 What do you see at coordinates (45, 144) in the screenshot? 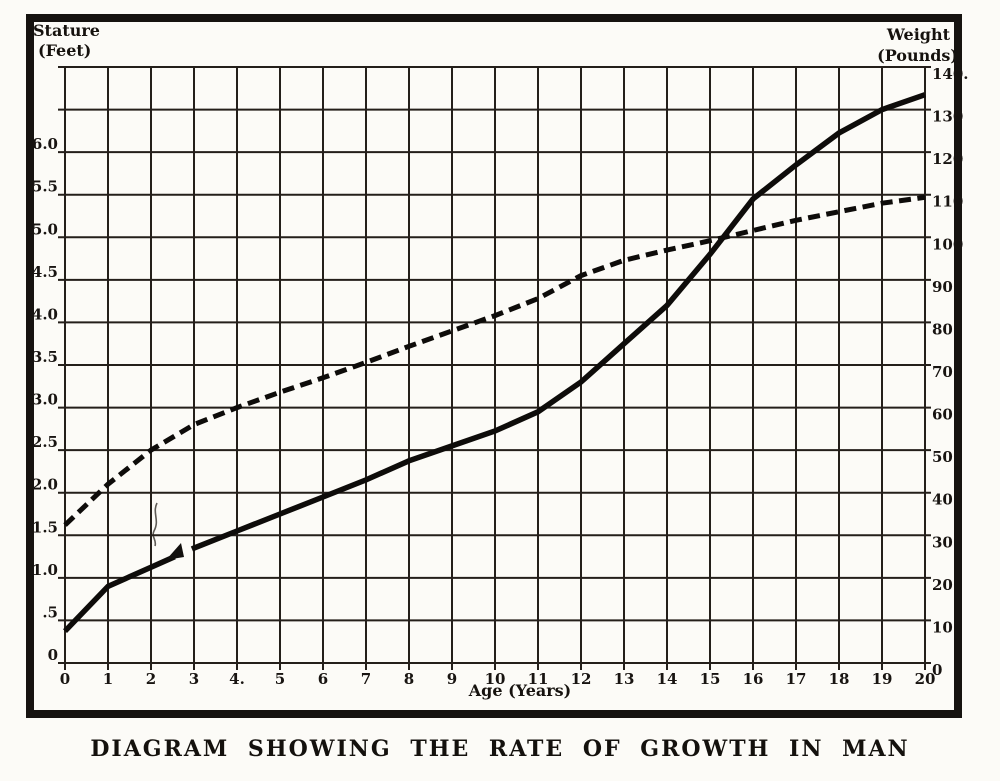
I see `left-axis-tick-label: 6.0` at bounding box center [45, 144].